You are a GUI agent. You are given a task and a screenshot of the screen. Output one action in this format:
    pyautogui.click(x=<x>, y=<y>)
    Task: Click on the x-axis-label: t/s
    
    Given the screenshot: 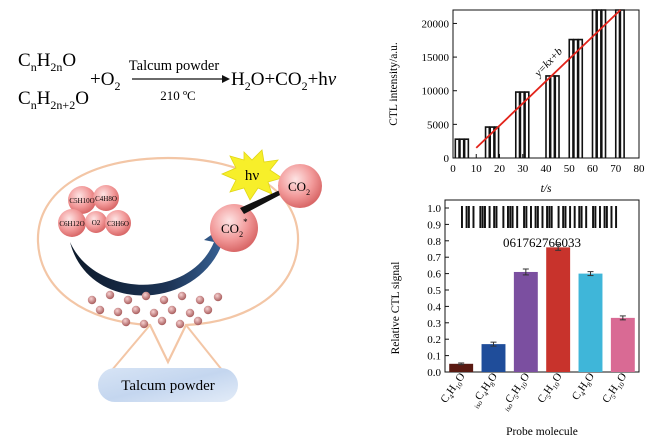 What is the action you would take?
    pyautogui.click(x=546, y=189)
    